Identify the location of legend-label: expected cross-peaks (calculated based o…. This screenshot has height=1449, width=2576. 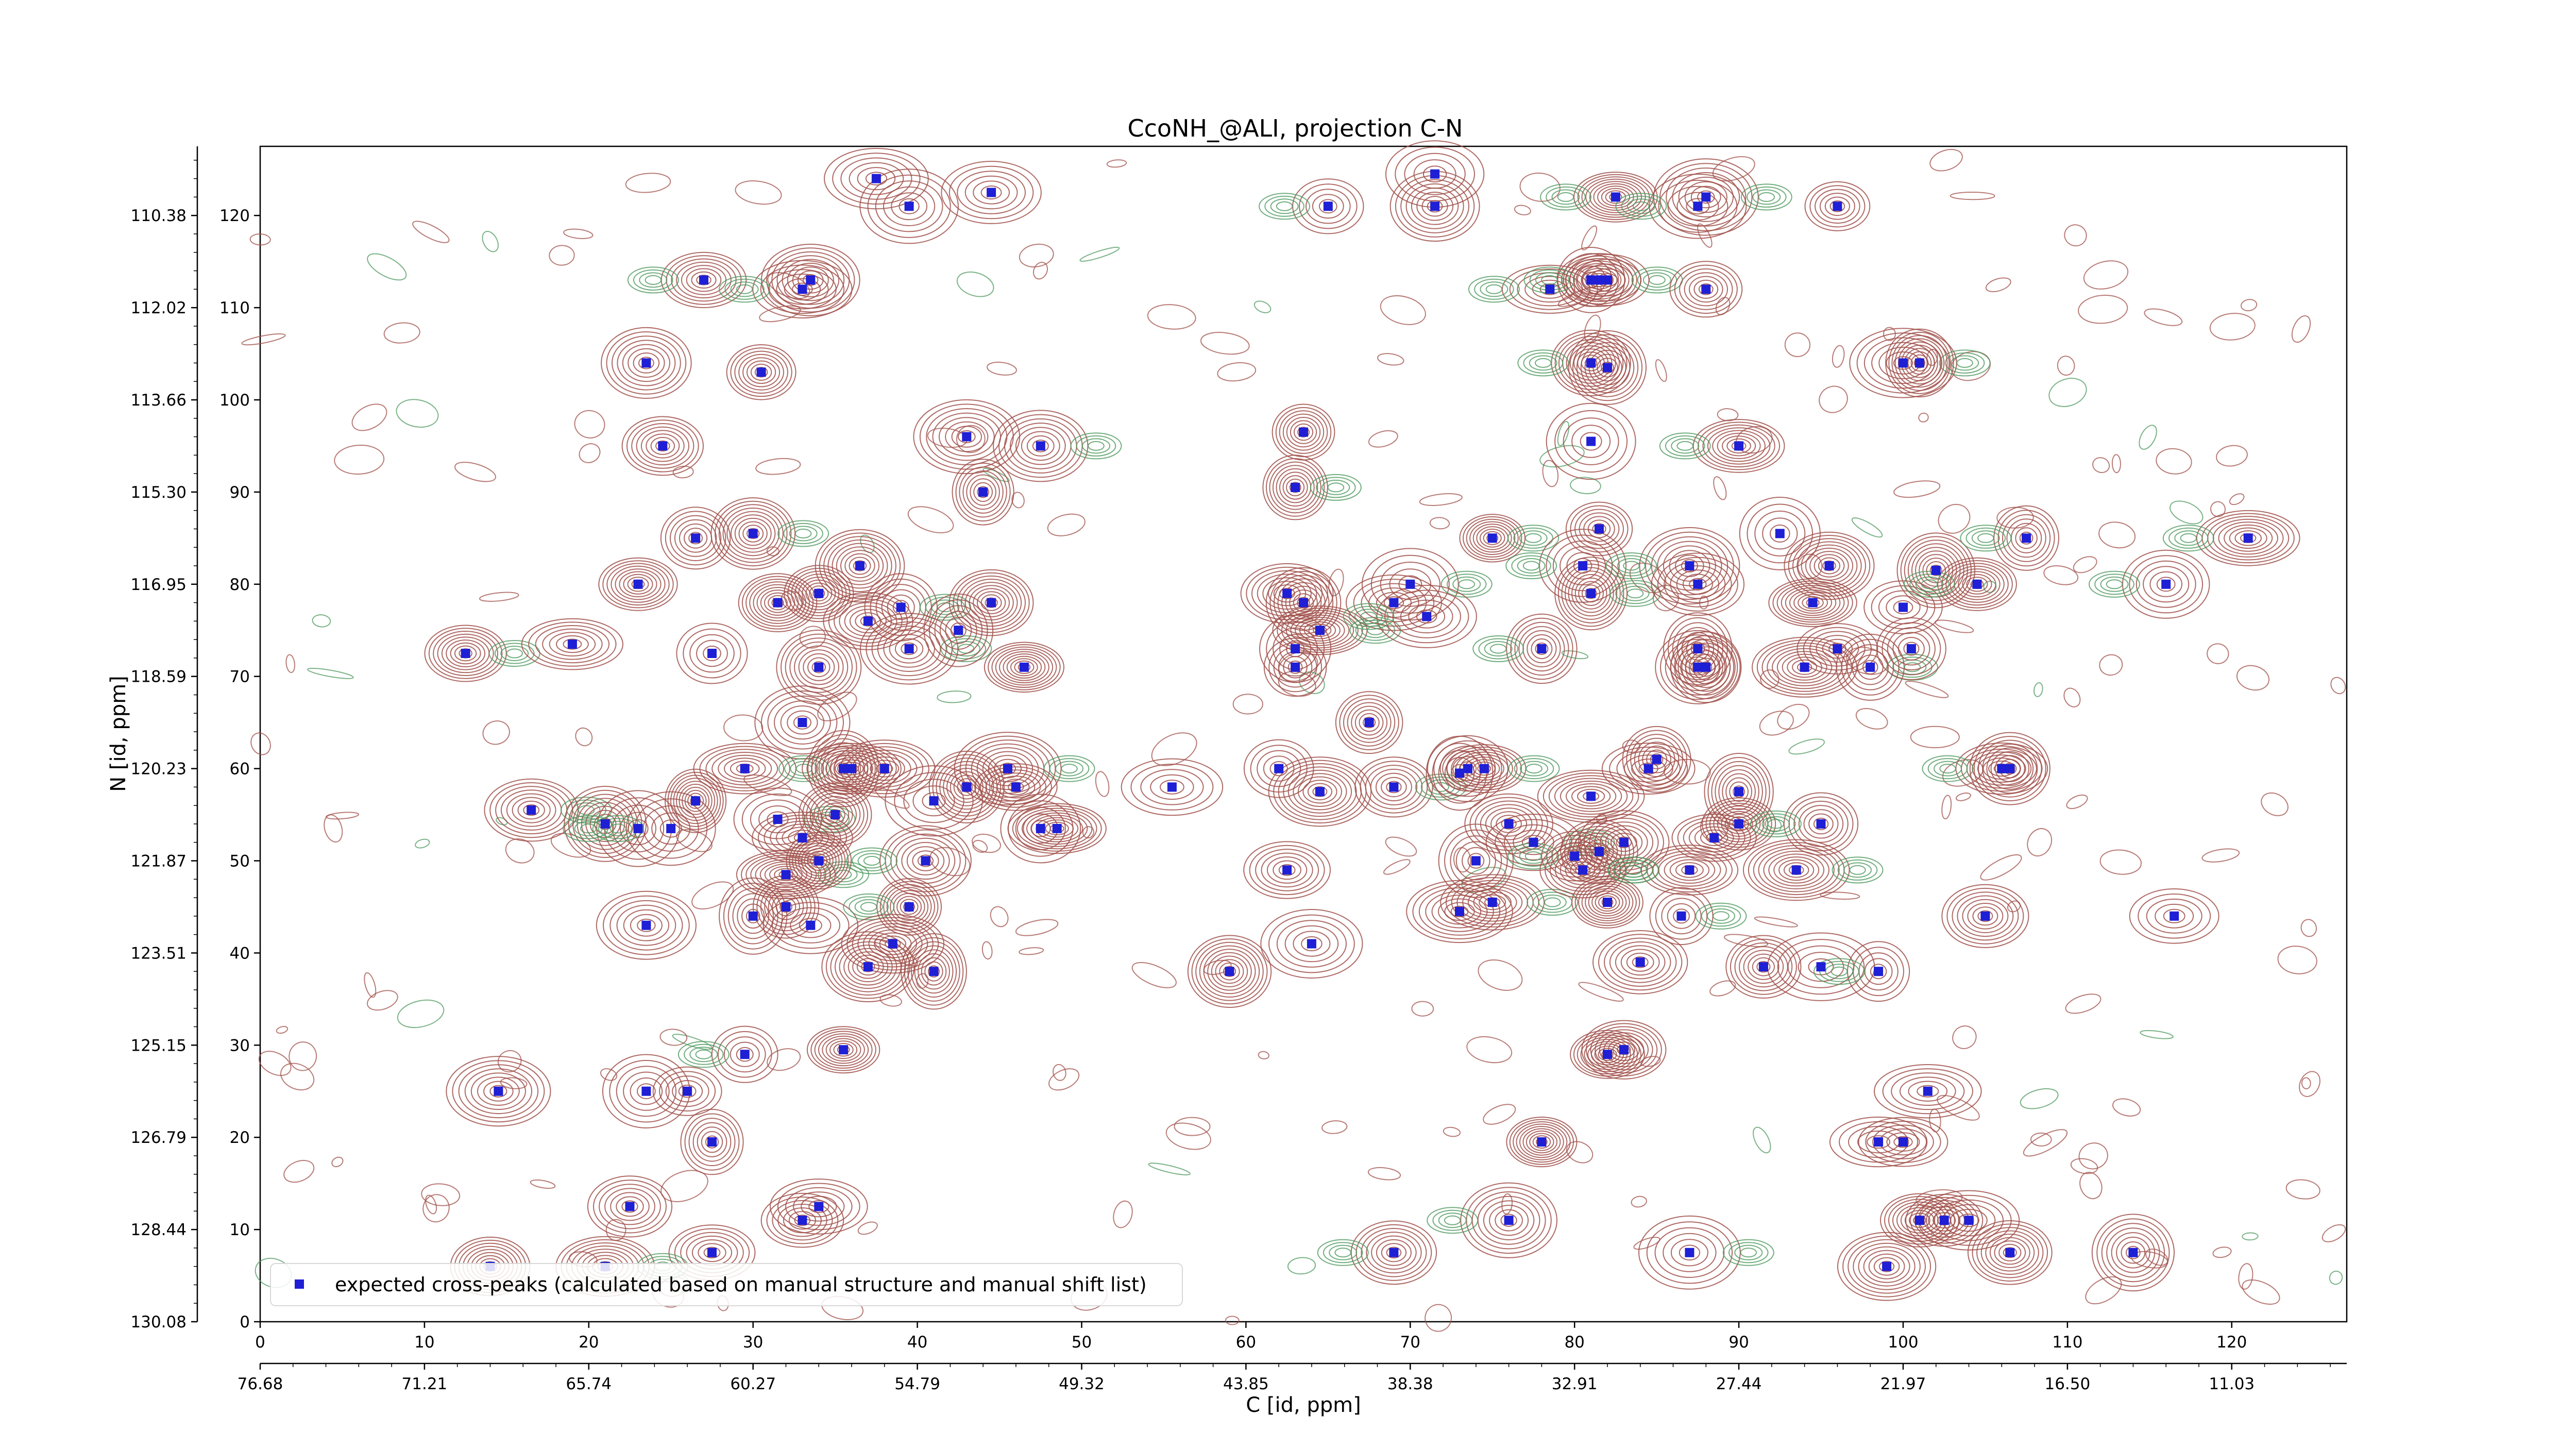
(741, 1284).